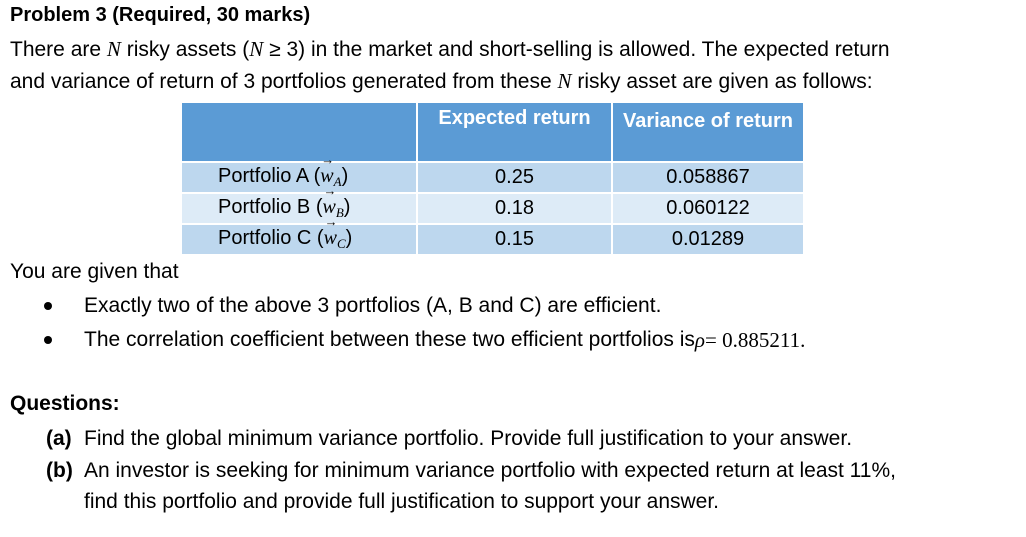 Image resolution: width=1026 pixels, height=537 pixels. Describe the element at coordinates (58, 49) in the screenshot. I see `intro-text: There are` at that location.